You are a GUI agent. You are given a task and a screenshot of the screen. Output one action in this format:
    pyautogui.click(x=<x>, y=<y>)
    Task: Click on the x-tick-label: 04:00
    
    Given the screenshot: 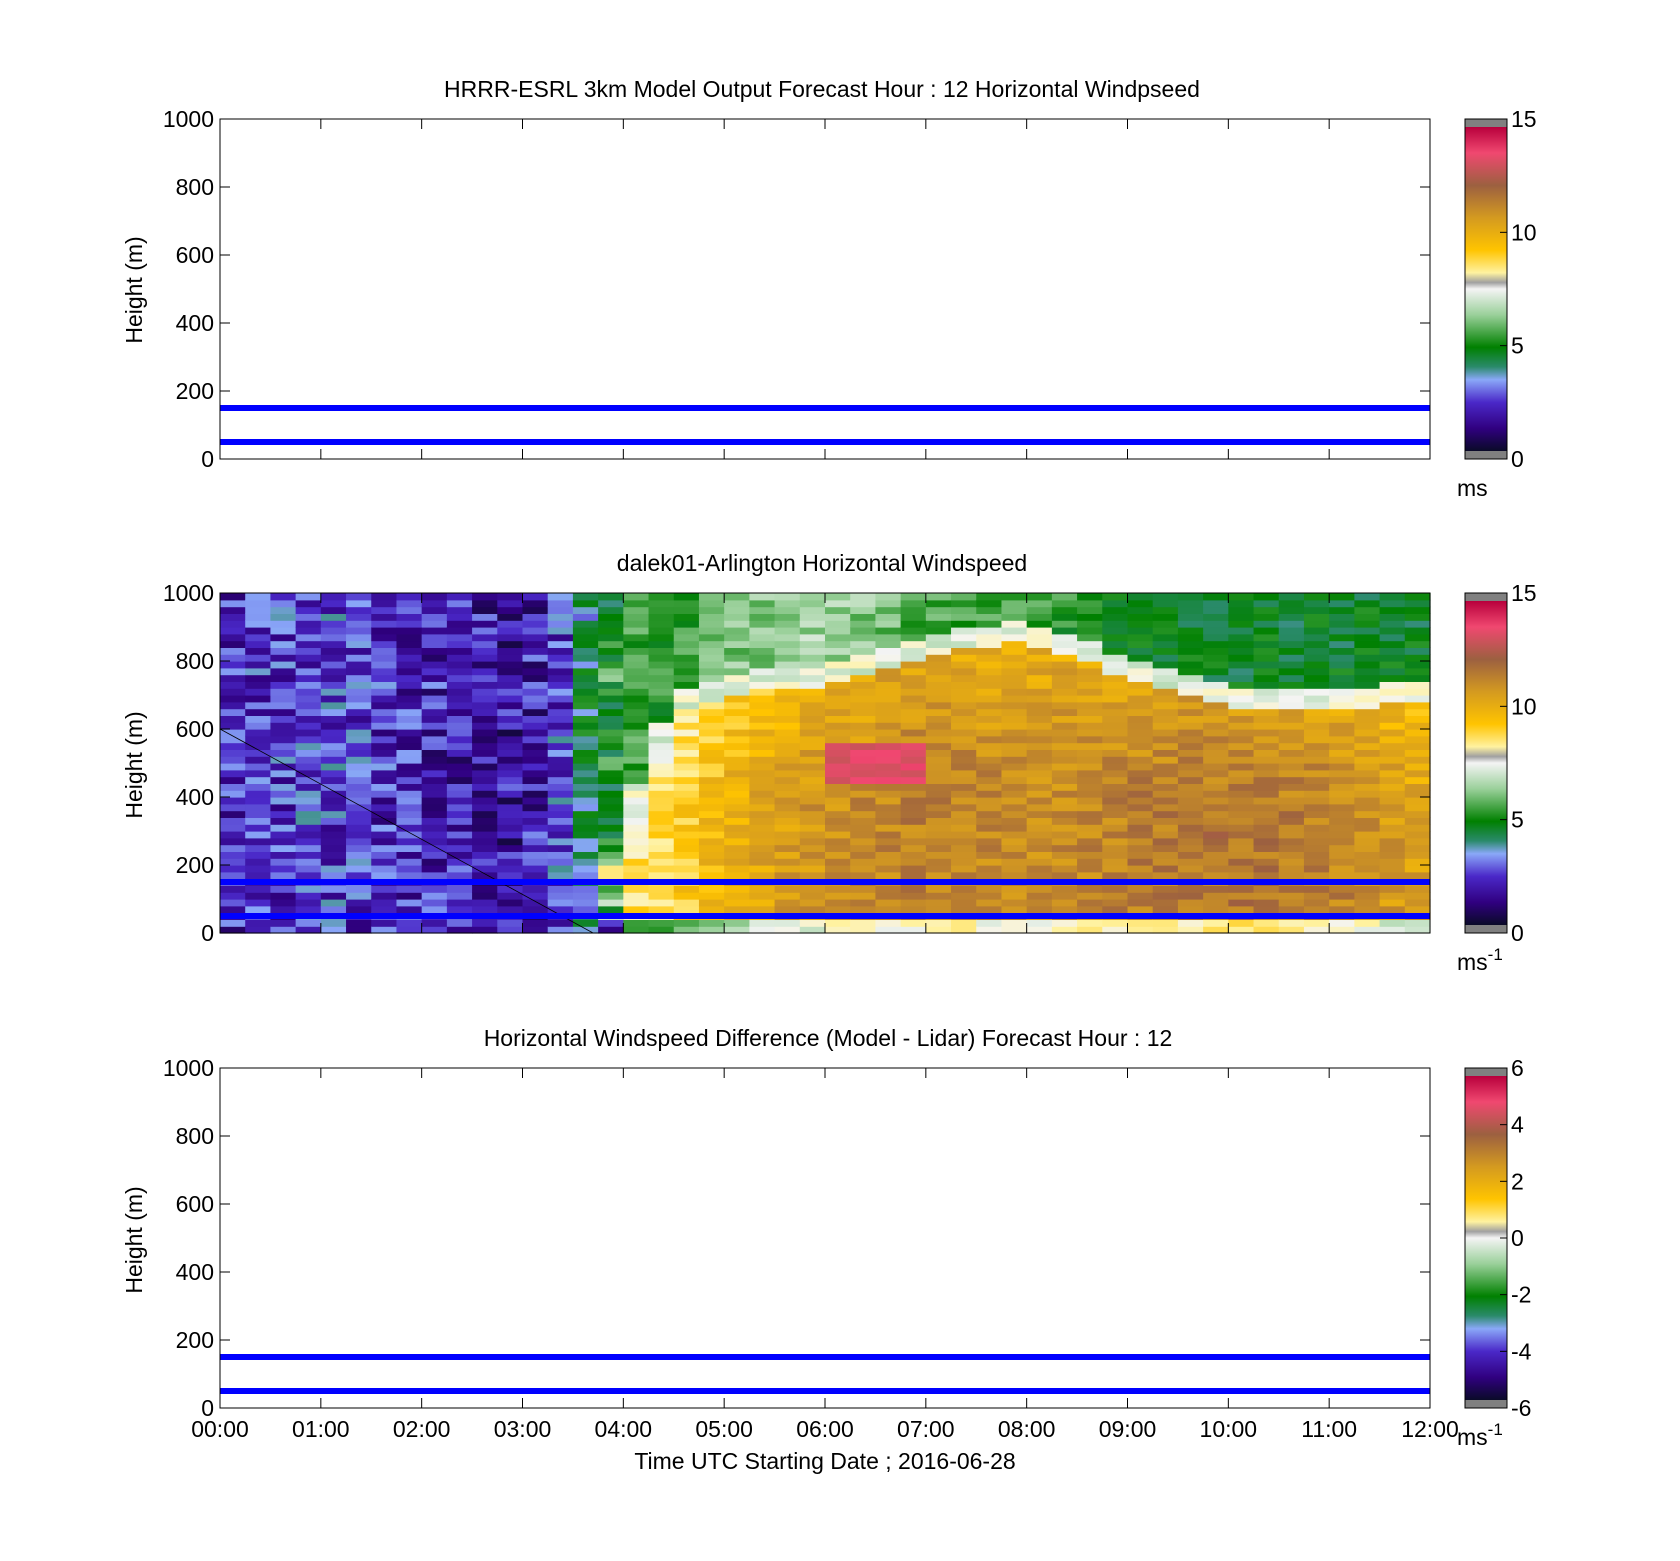 What is the action you would take?
    pyautogui.click(x=624, y=1429)
    